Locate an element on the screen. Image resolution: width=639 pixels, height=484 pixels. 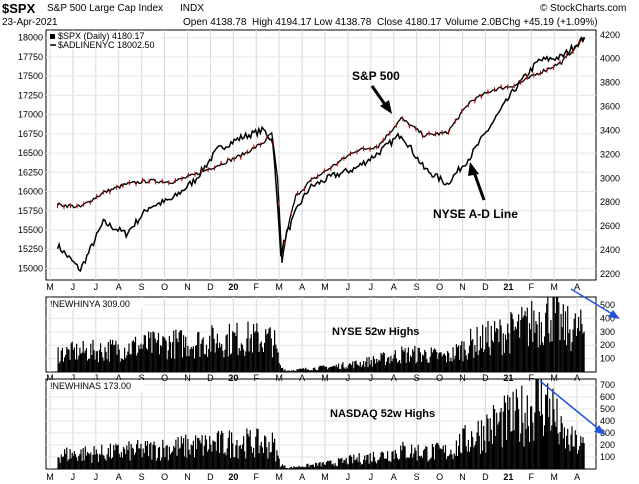
nyse-bars is located at coordinates (321, 334).